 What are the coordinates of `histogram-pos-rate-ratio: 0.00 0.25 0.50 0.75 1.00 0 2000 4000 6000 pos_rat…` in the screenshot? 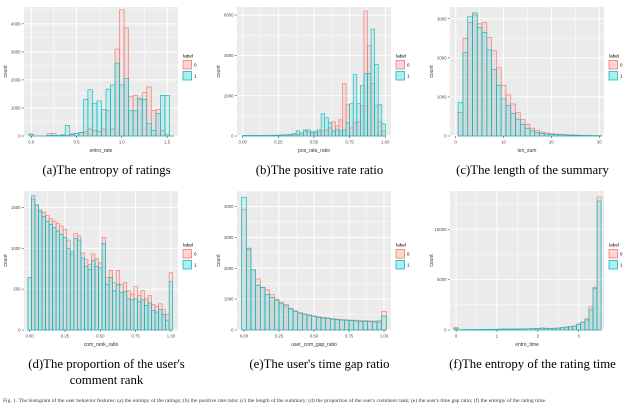 It's located at (313, 80).